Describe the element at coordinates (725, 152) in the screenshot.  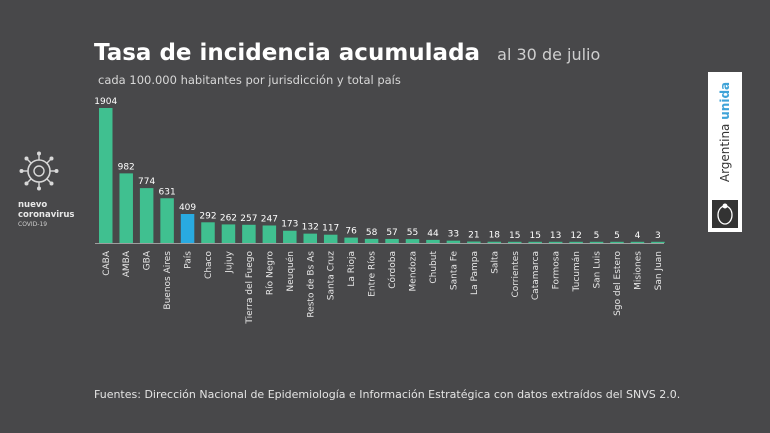
I see `argentina-unida-logo: Argentina unida` at that location.